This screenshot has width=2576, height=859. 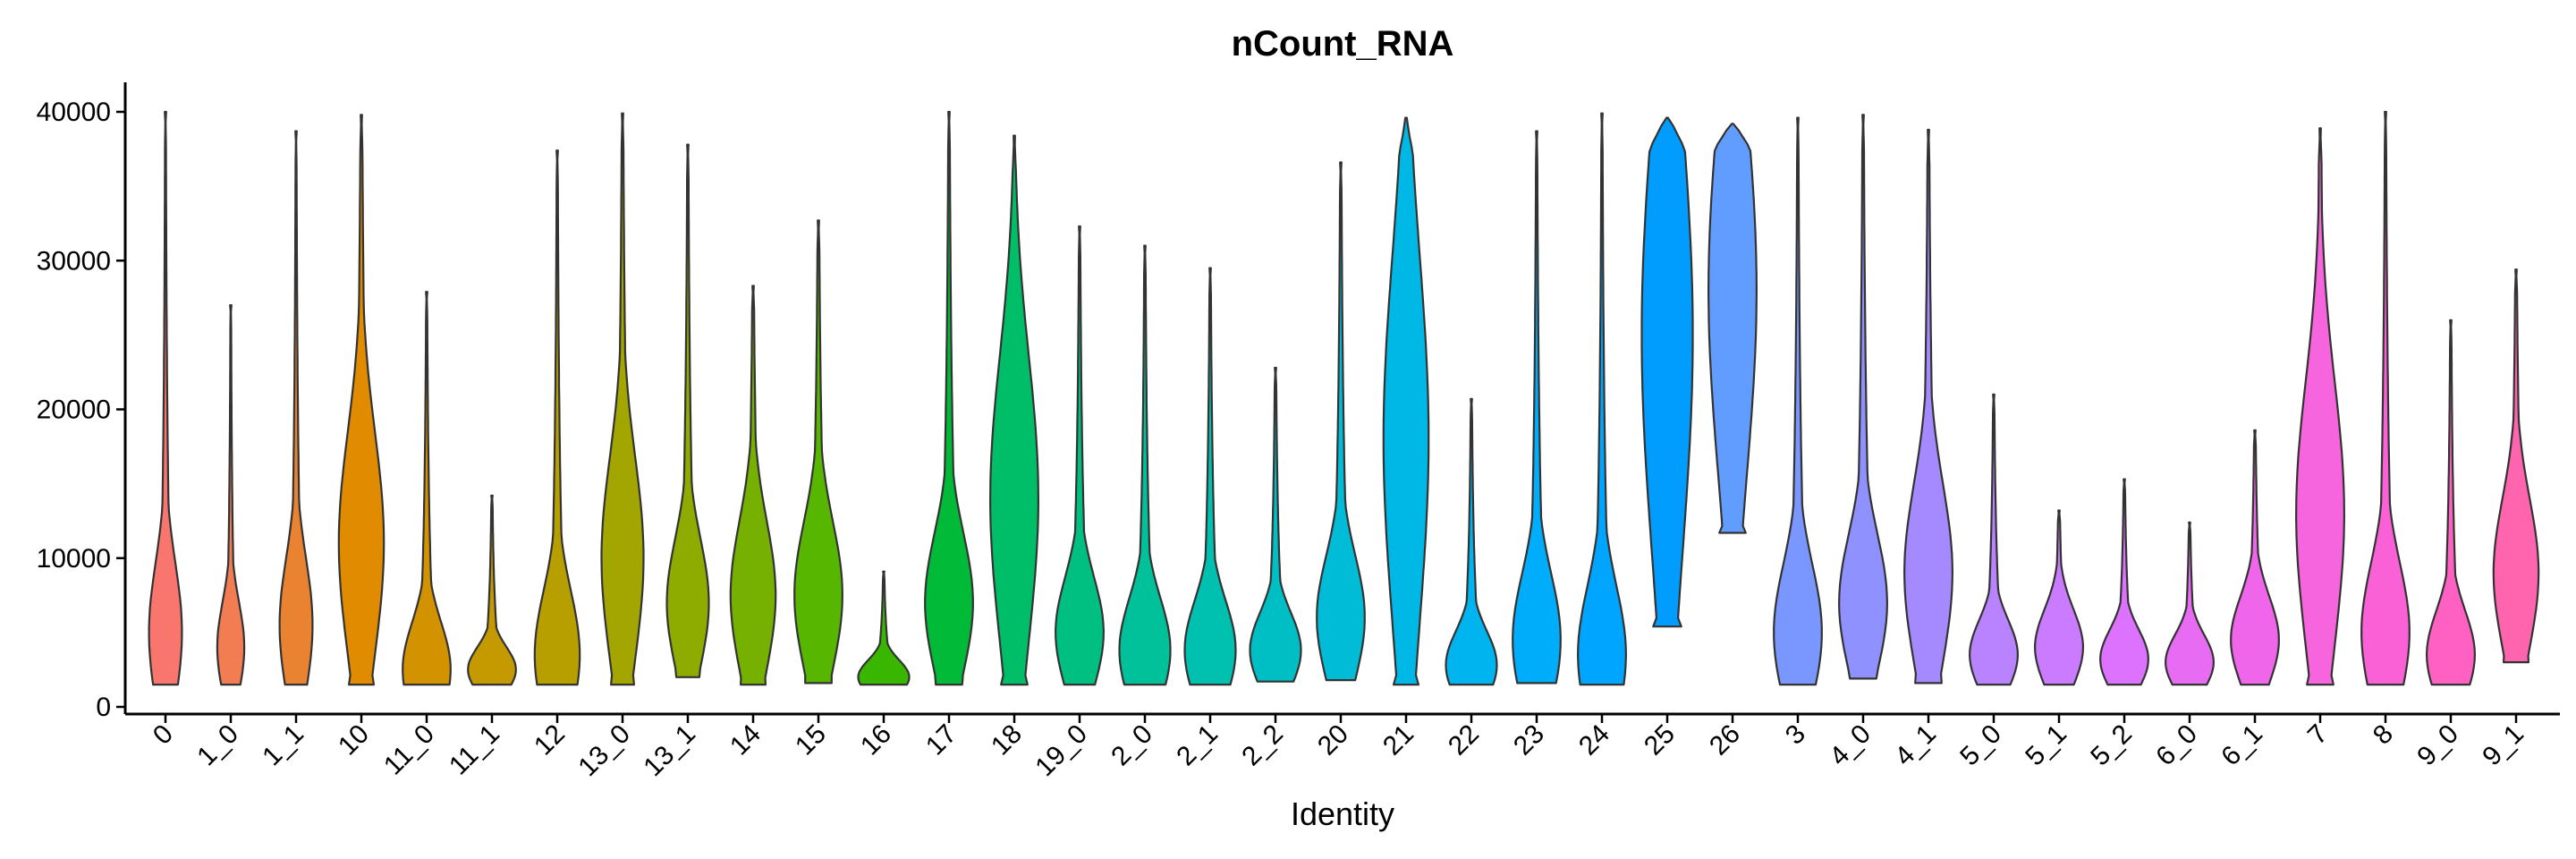 What do you see at coordinates (1529, 740) in the screenshot?
I see `x-tick-label: 23` at bounding box center [1529, 740].